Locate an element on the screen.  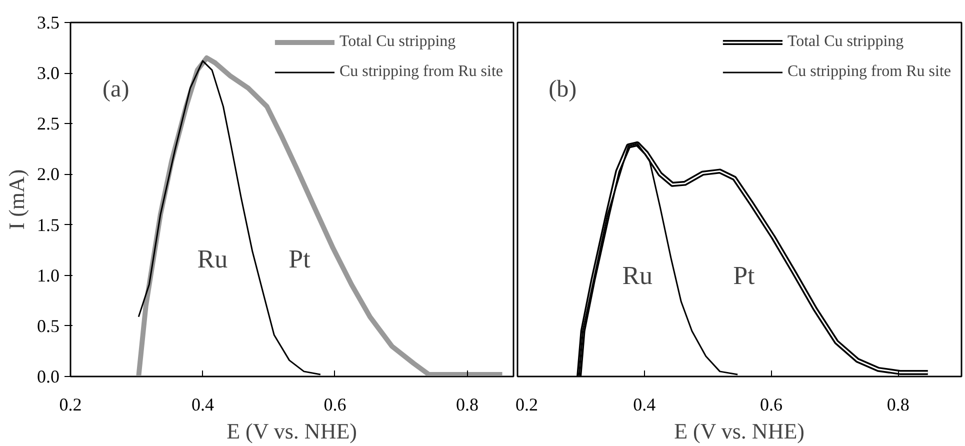
y-tick-label: 2.5 is located at coordinates (48, 124).